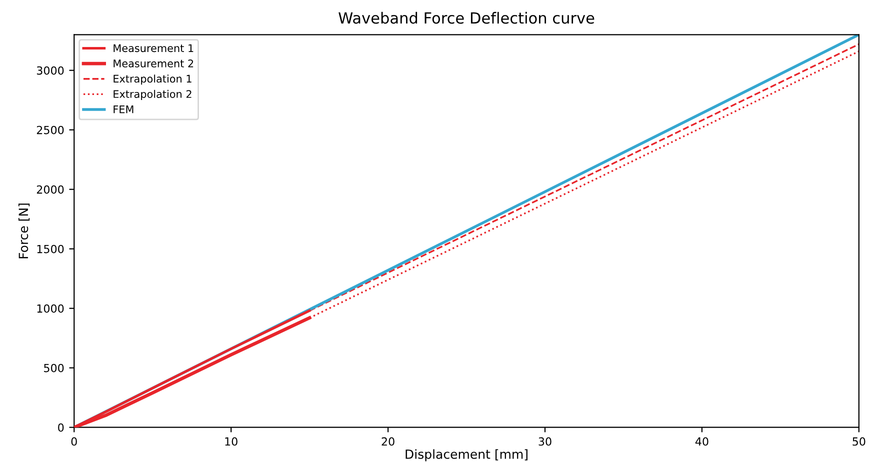 Image resolution: width=872 pixels, height=462 pixels. What do you see at coordinates (50, 130) in the screenshot?
I see `y-tick-label: 2500` at bounding box center [50, 130].